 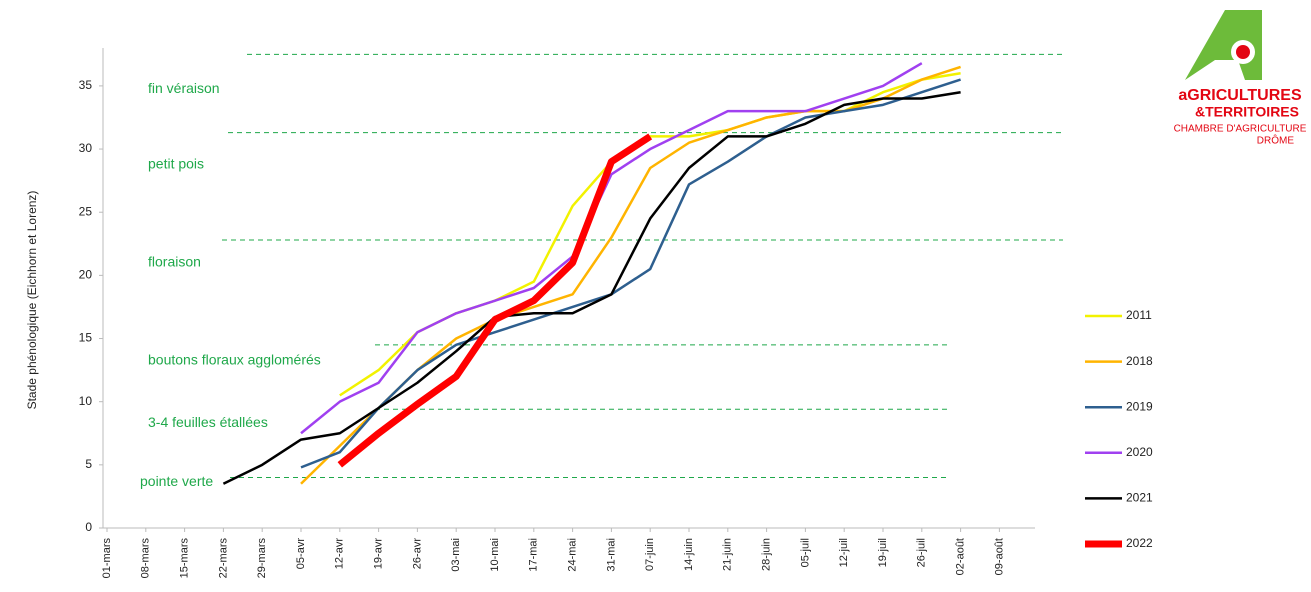 What do you see at coordinates (534, 555) in the screenshot?
I see `x-tick-label: 17-mai` at bounding box center [534, 555].